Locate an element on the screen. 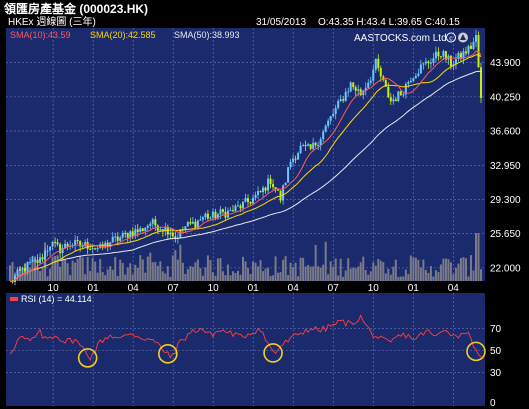 The width and height of the screenshot is (529, 409). copyright-icon: c is located at coordinates (451, 37).